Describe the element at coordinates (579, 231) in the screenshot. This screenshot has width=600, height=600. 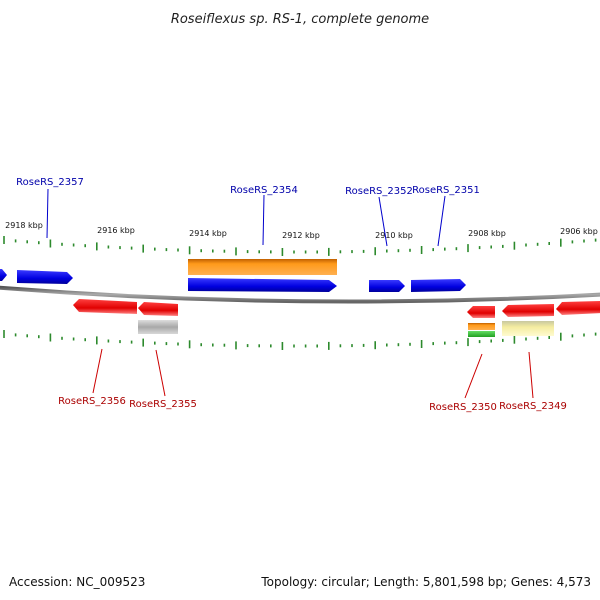
I see `scale-label-2906: 2906 kbp` at that location.